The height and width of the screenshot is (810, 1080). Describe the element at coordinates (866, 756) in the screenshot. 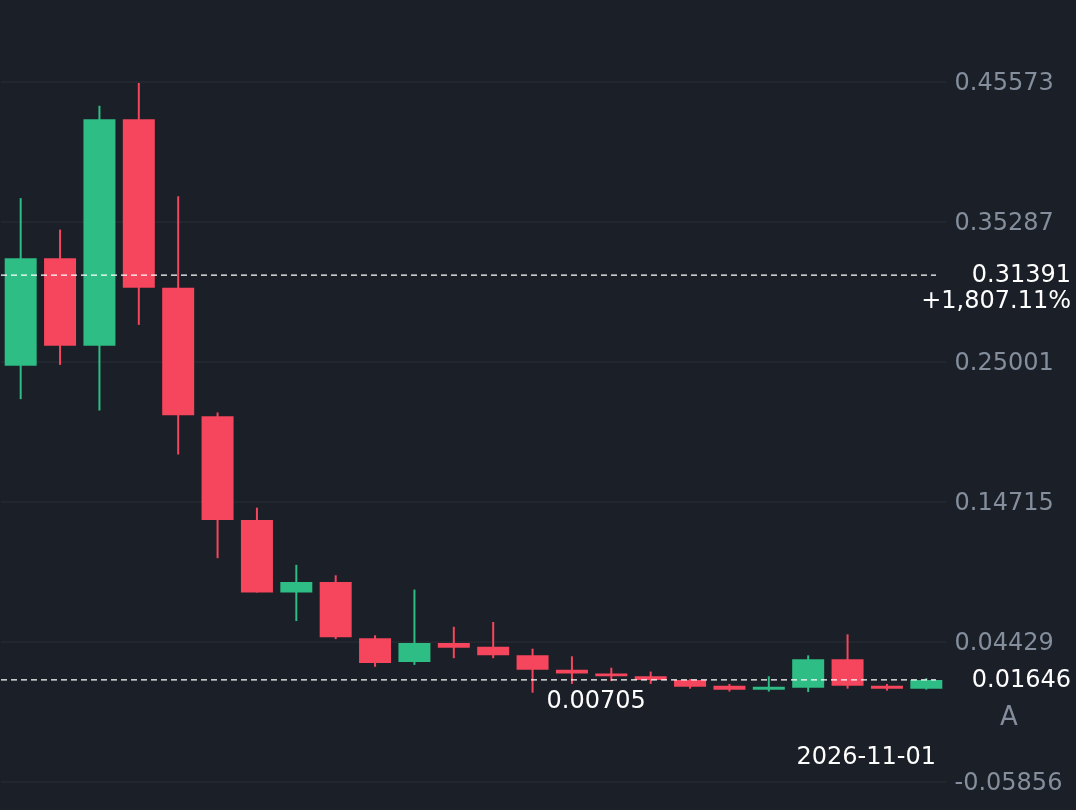

I see `annotation: 2026-11-01` at that location.